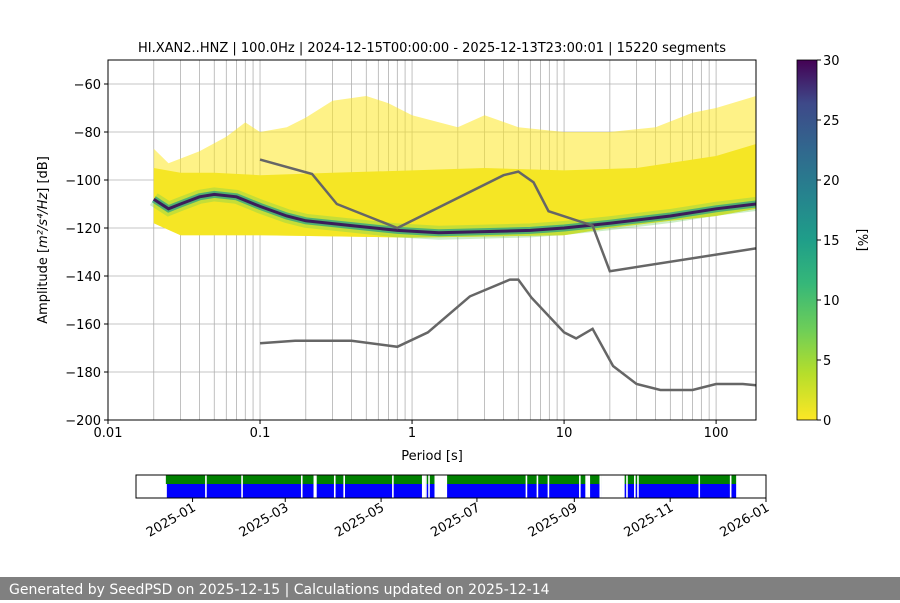 This screenshot has height=603, width=900. Describe the element at coordinates (831, 61) in the screenshot. I see `colorbar-tick-label: 30` at that location.